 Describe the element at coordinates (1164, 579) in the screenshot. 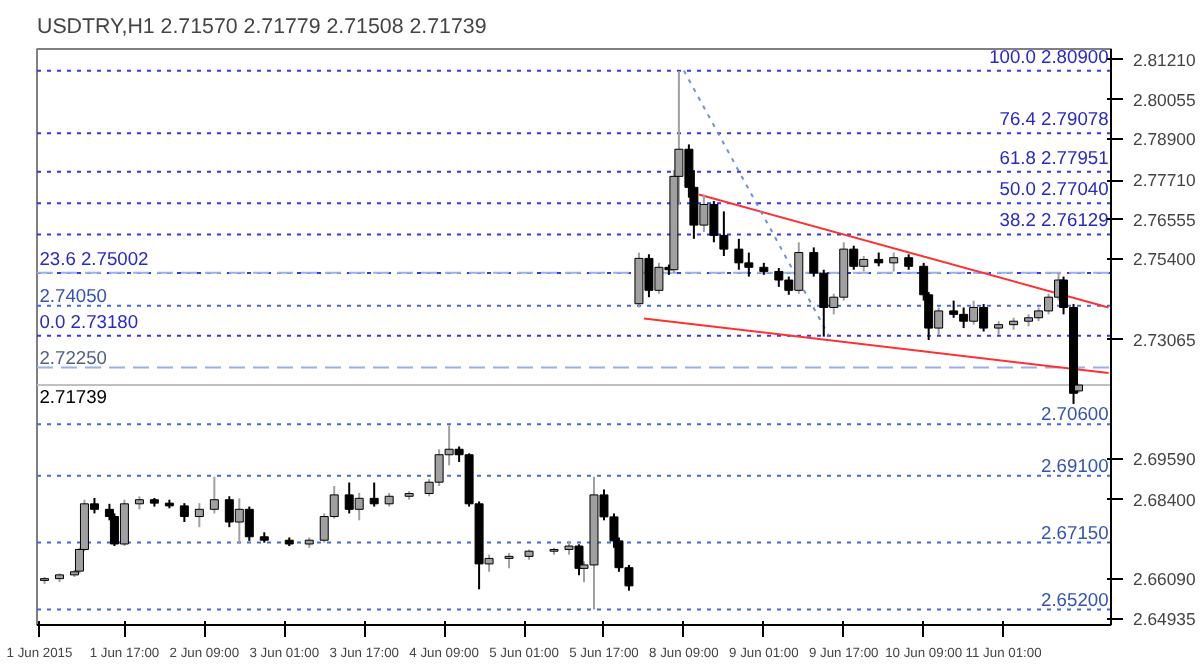

I see `y-tick-label: 2.66090` at that location.